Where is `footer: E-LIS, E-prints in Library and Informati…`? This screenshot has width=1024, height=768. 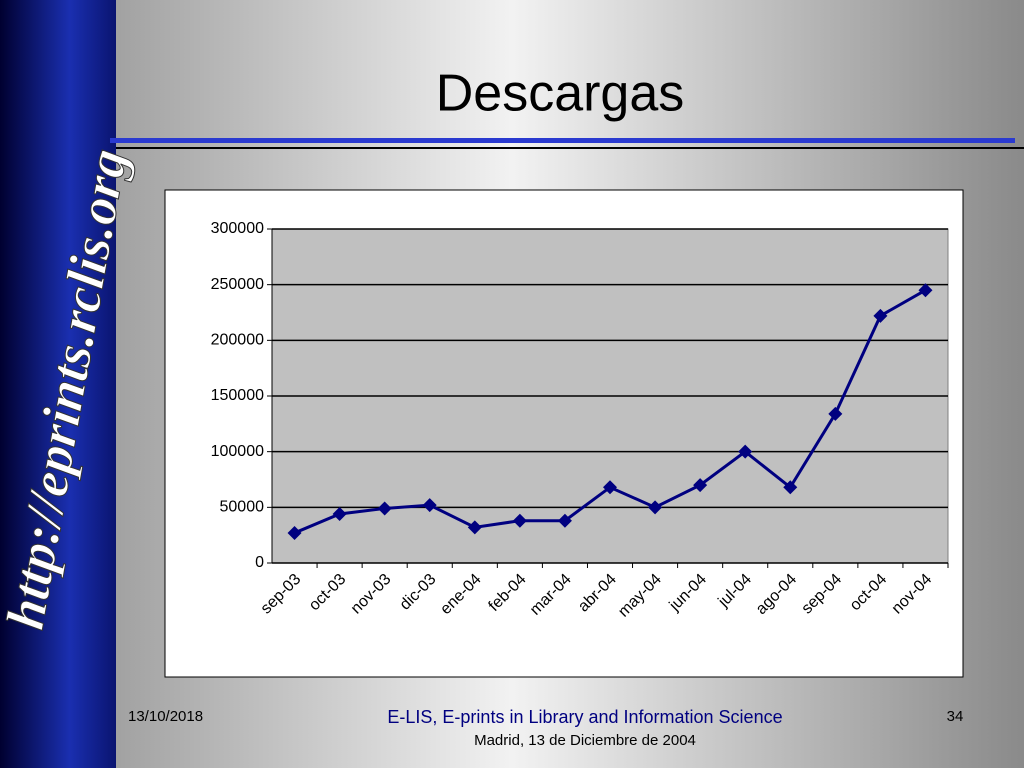
footer: E-LIS, E-prints in Library and Informati… is located at coordinates (584, 717).